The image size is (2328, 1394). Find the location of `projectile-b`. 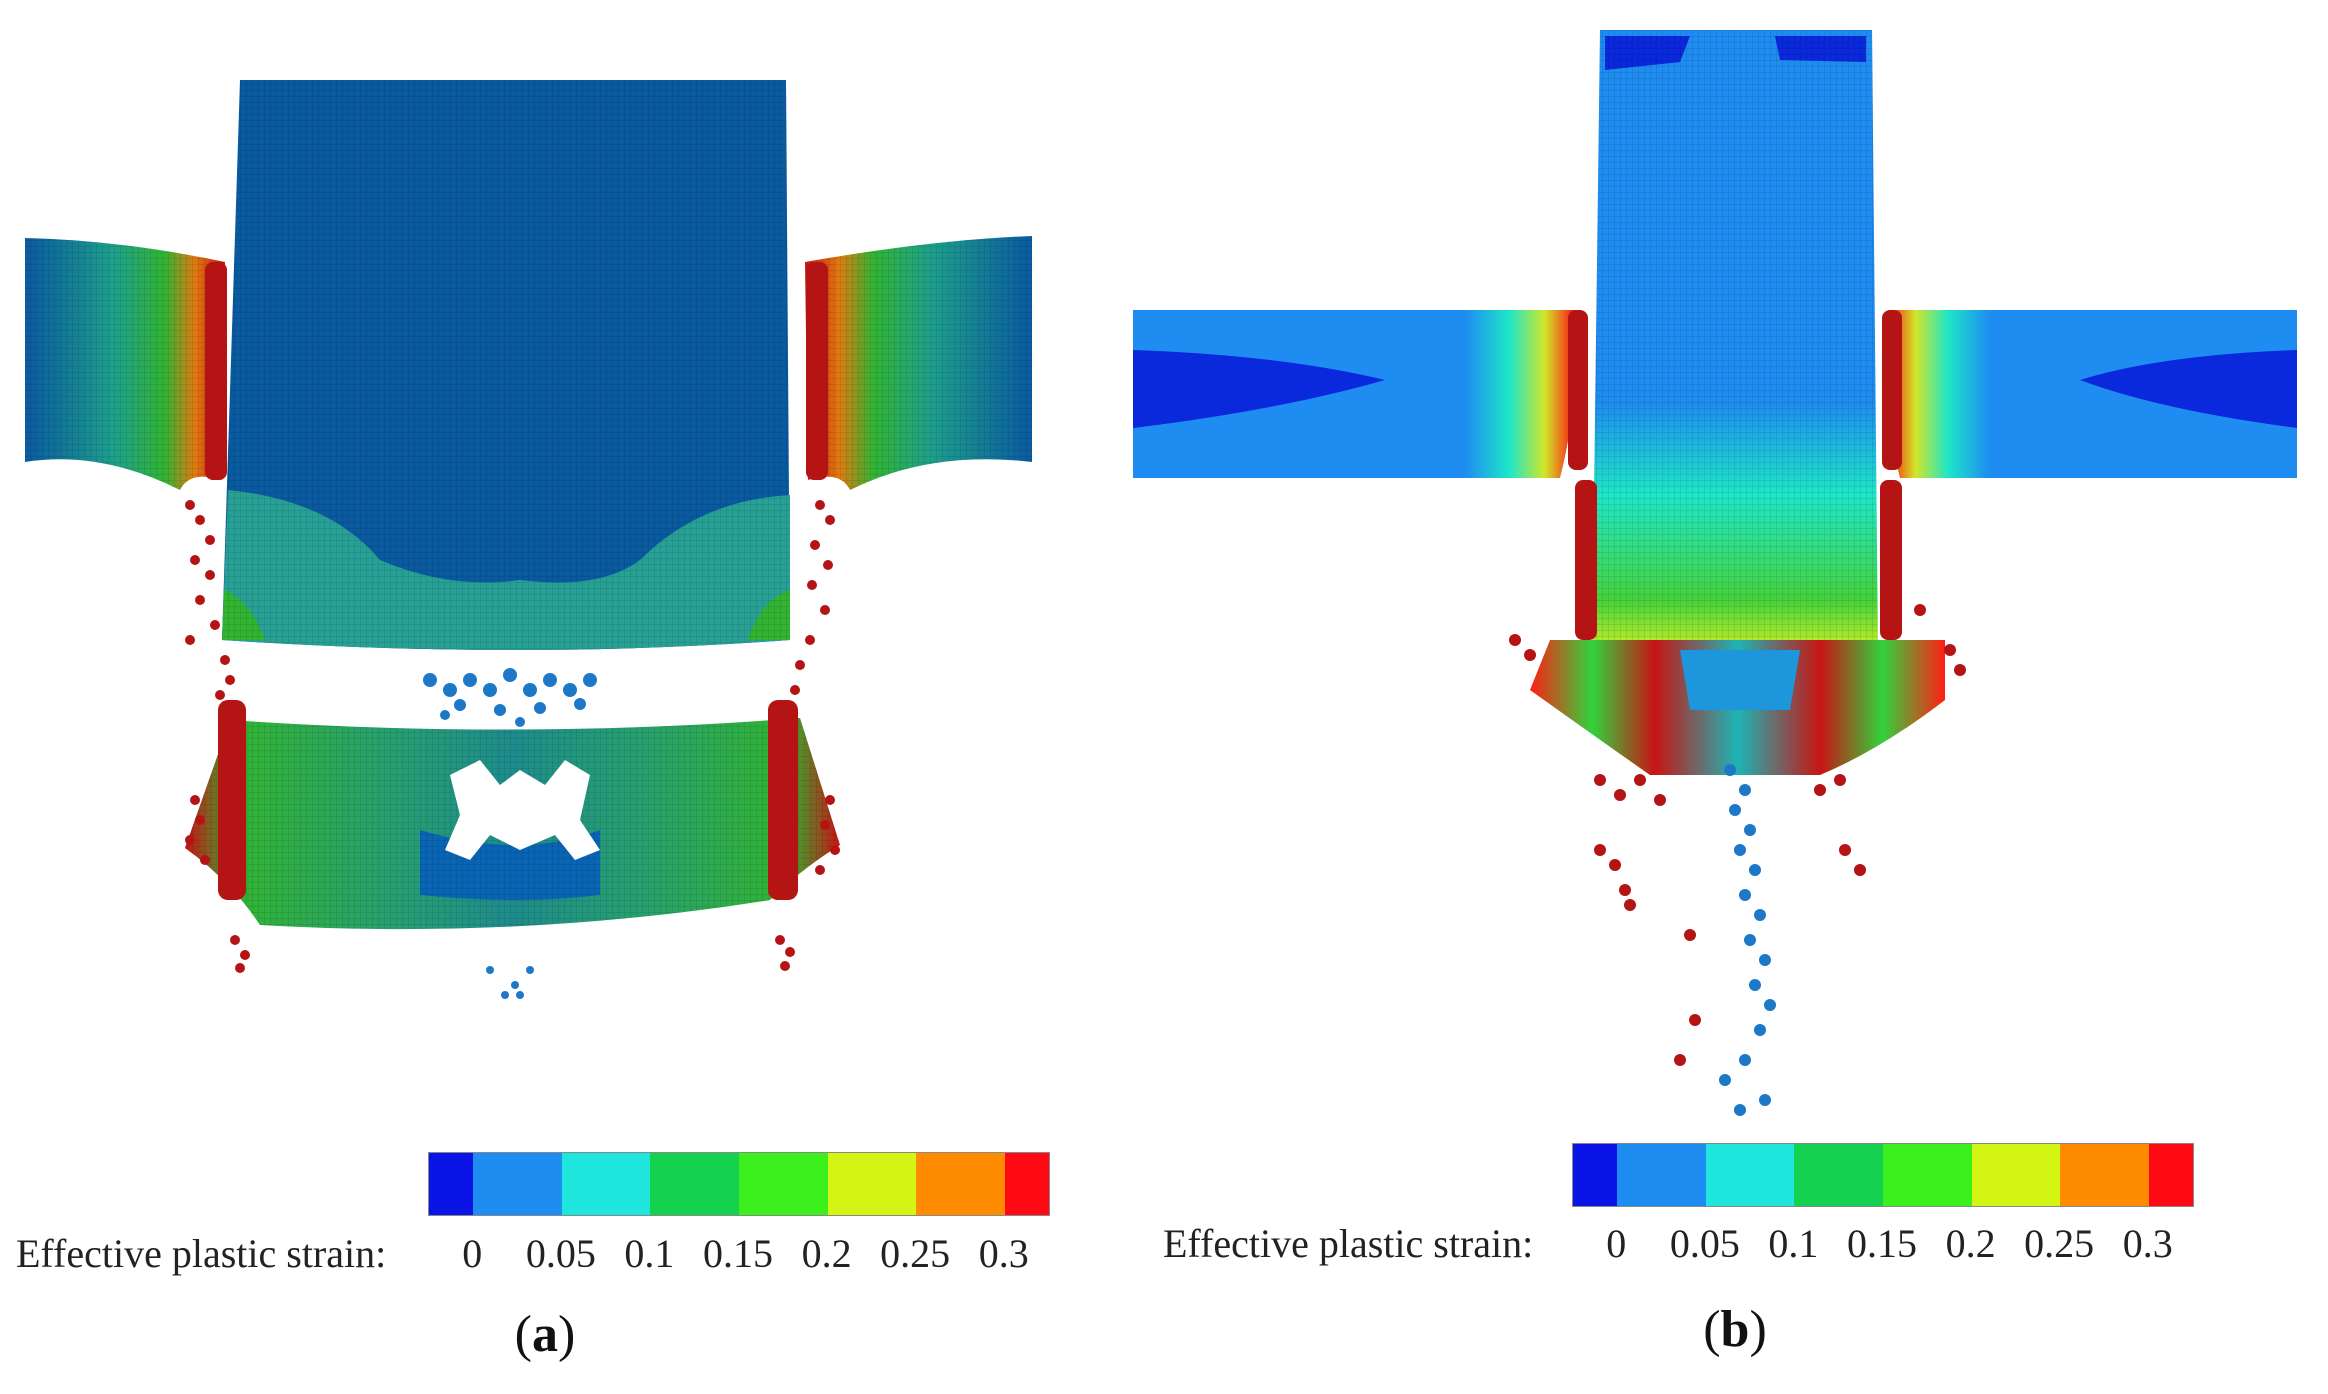

projectile-b is located at coordinates (1735, 340).